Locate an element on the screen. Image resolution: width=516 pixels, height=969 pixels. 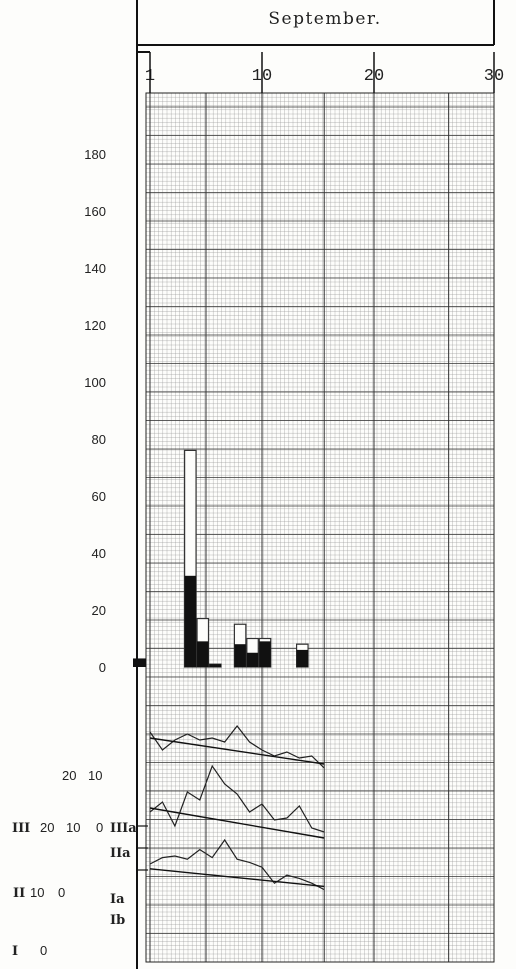
chart-title: September. is located at coordinates (324, 19).